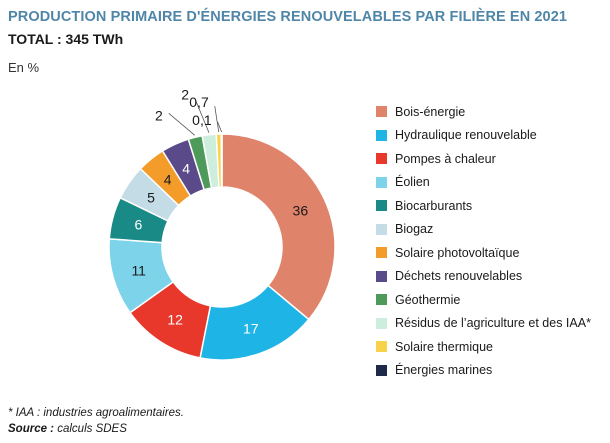 The height and width of the screenshot is (443, 610). What do you see at coordinates (96, 413) in the screenshot?
I see `footnote: * IAA : industries agroalimentaires.` at bounding box center [96, 413].